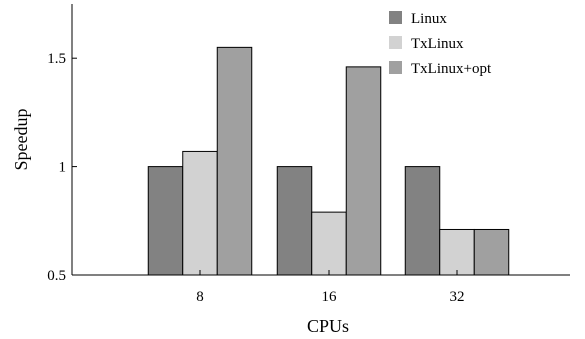  I want to click on y-ticks-group: 0.5 1 1.5, so click(62, 167).